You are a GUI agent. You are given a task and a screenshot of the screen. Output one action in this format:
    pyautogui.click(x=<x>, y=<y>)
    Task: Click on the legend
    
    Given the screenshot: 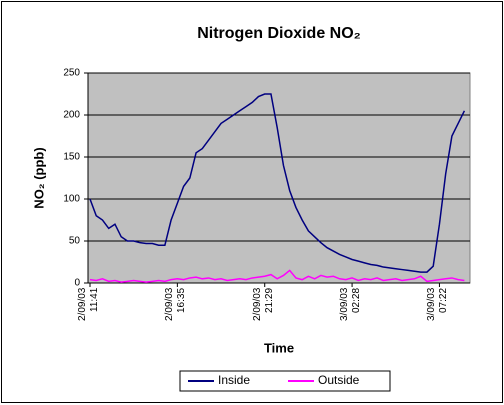 What is the action you would take?
    pyautogui.click(x=285, y=381)
    